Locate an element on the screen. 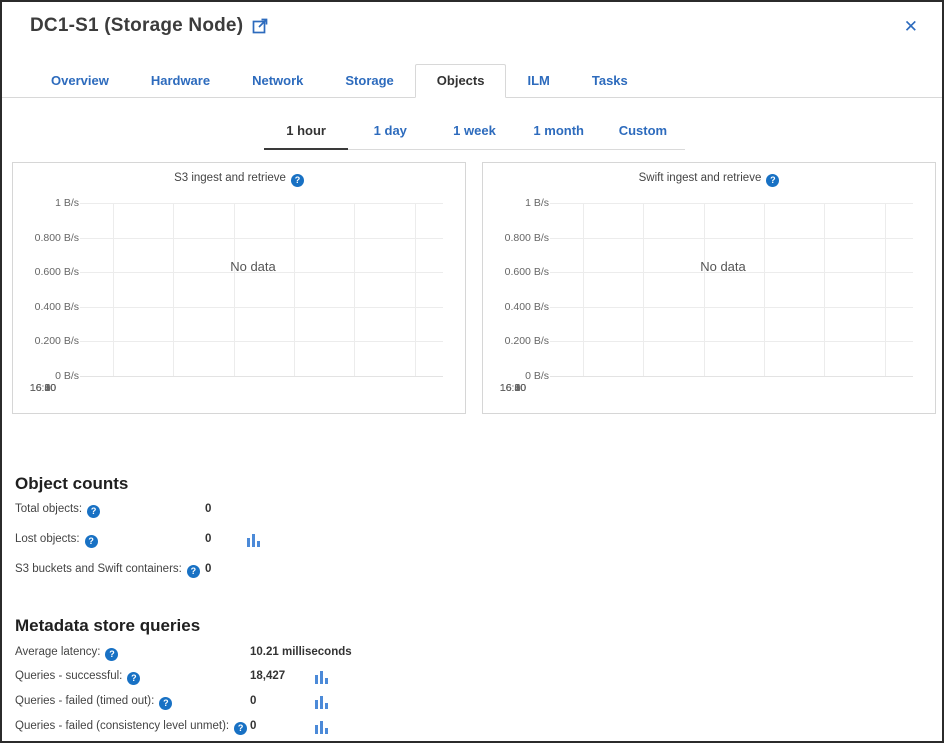 The width and height of the screenshot is (944, 743). row-label: Average latency: is located at coordinates (58, 652).